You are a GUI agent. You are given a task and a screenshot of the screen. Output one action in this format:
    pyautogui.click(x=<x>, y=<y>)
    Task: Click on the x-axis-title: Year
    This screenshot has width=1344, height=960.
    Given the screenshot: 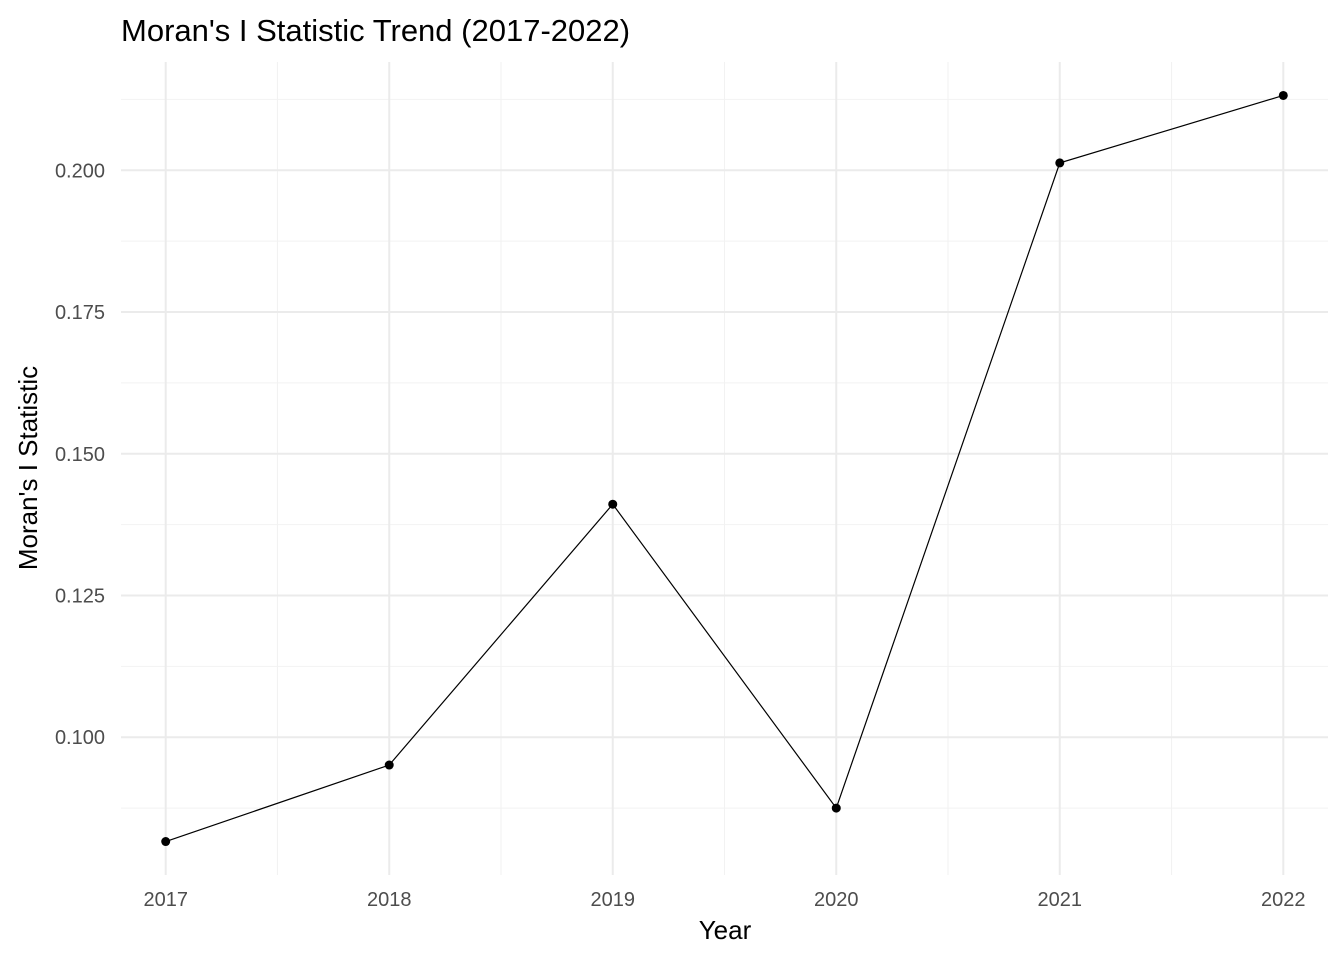 What is the action you would take?
    pyautogui.click(x=725, y=930)
    